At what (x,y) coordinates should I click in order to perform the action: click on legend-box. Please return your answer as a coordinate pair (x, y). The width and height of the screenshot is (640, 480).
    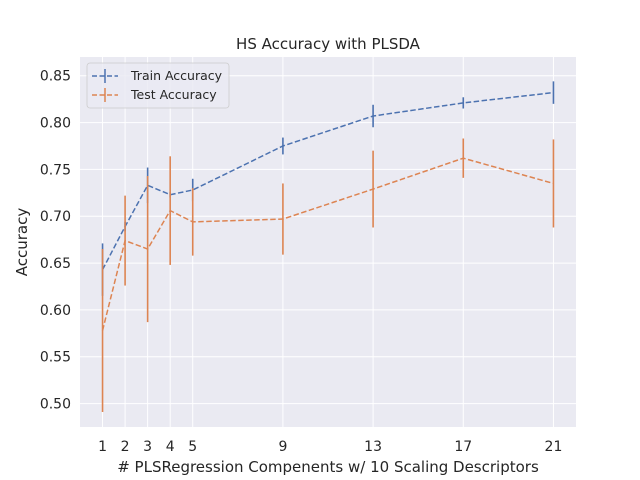
    Looking at the image, I should click on (158, 85).